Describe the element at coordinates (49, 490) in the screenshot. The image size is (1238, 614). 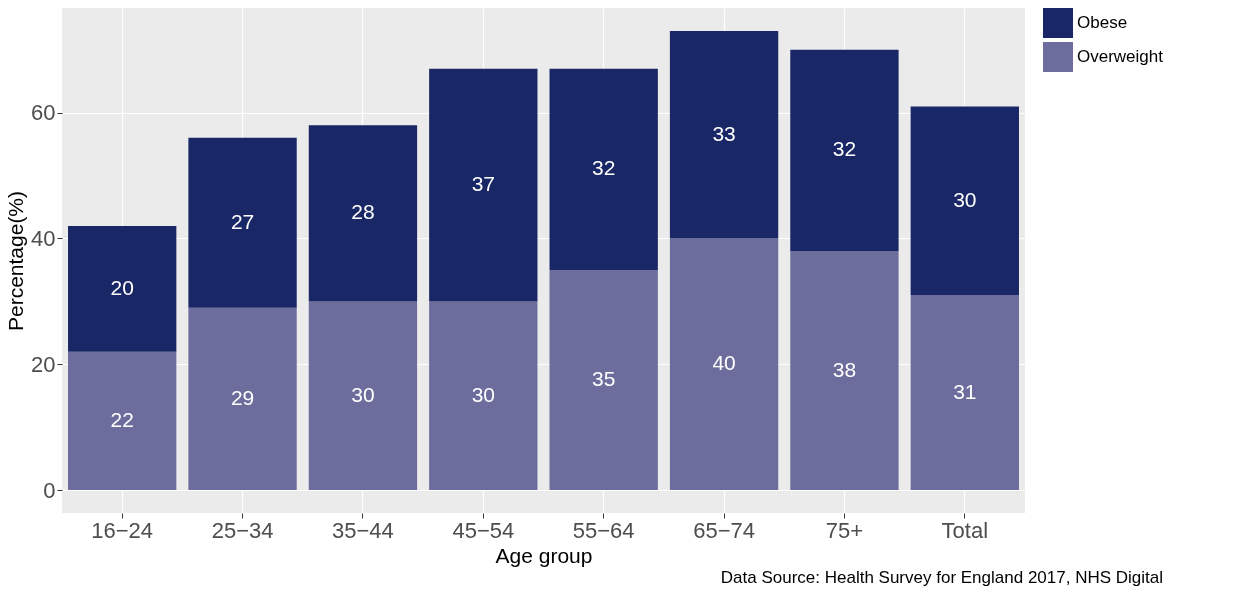
I see `y-tick-label: 0` at that location.